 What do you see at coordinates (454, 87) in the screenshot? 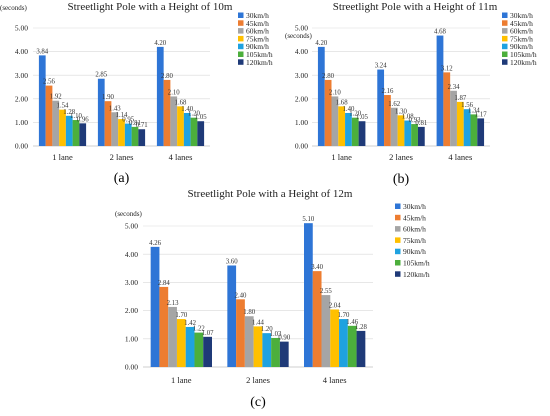
I see `data-label: 2.34` at bounding box center [454, 87].